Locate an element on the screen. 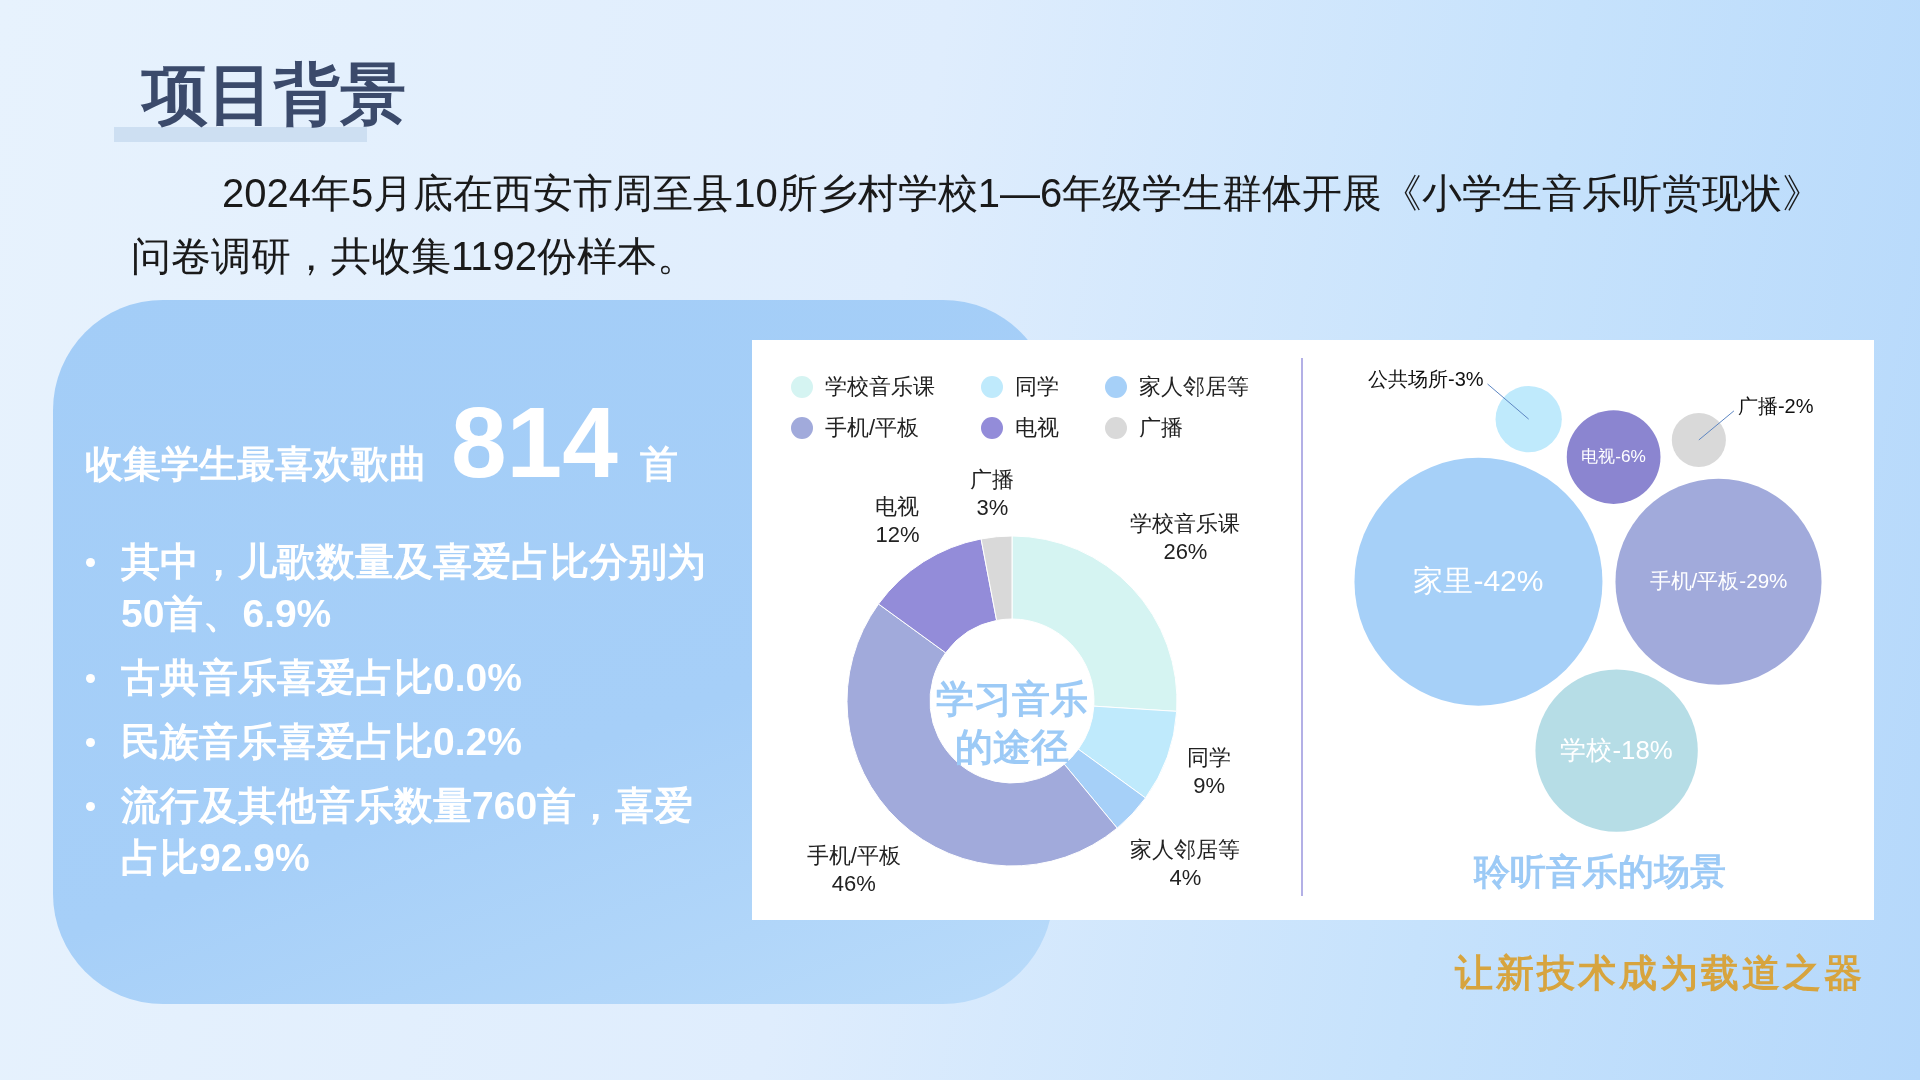  text: 古典音乐喜爱占比0.0% is located at coordinates (321, 677).